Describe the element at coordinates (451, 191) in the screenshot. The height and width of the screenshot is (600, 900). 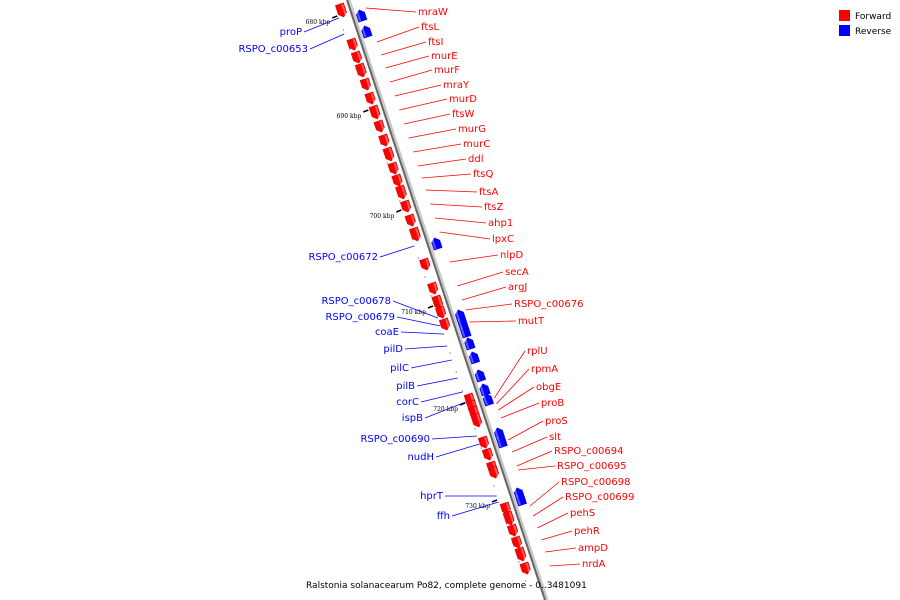
I see `label-leader-ftsA` at that location.